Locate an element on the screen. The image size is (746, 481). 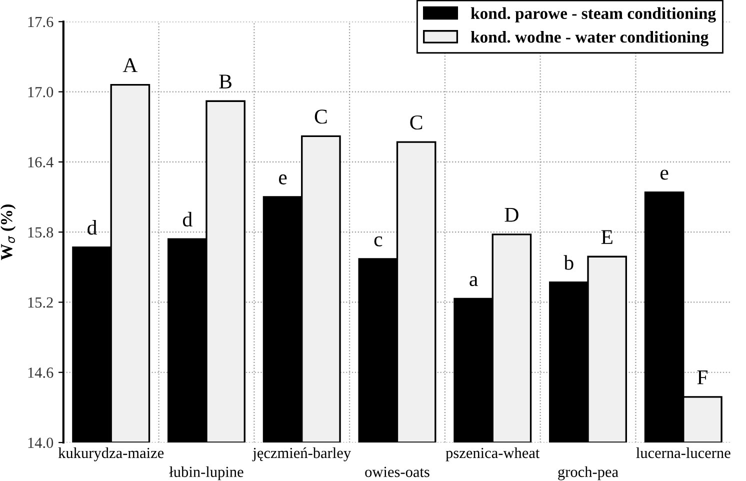
annotation: A is located at coordinates (130, 65).